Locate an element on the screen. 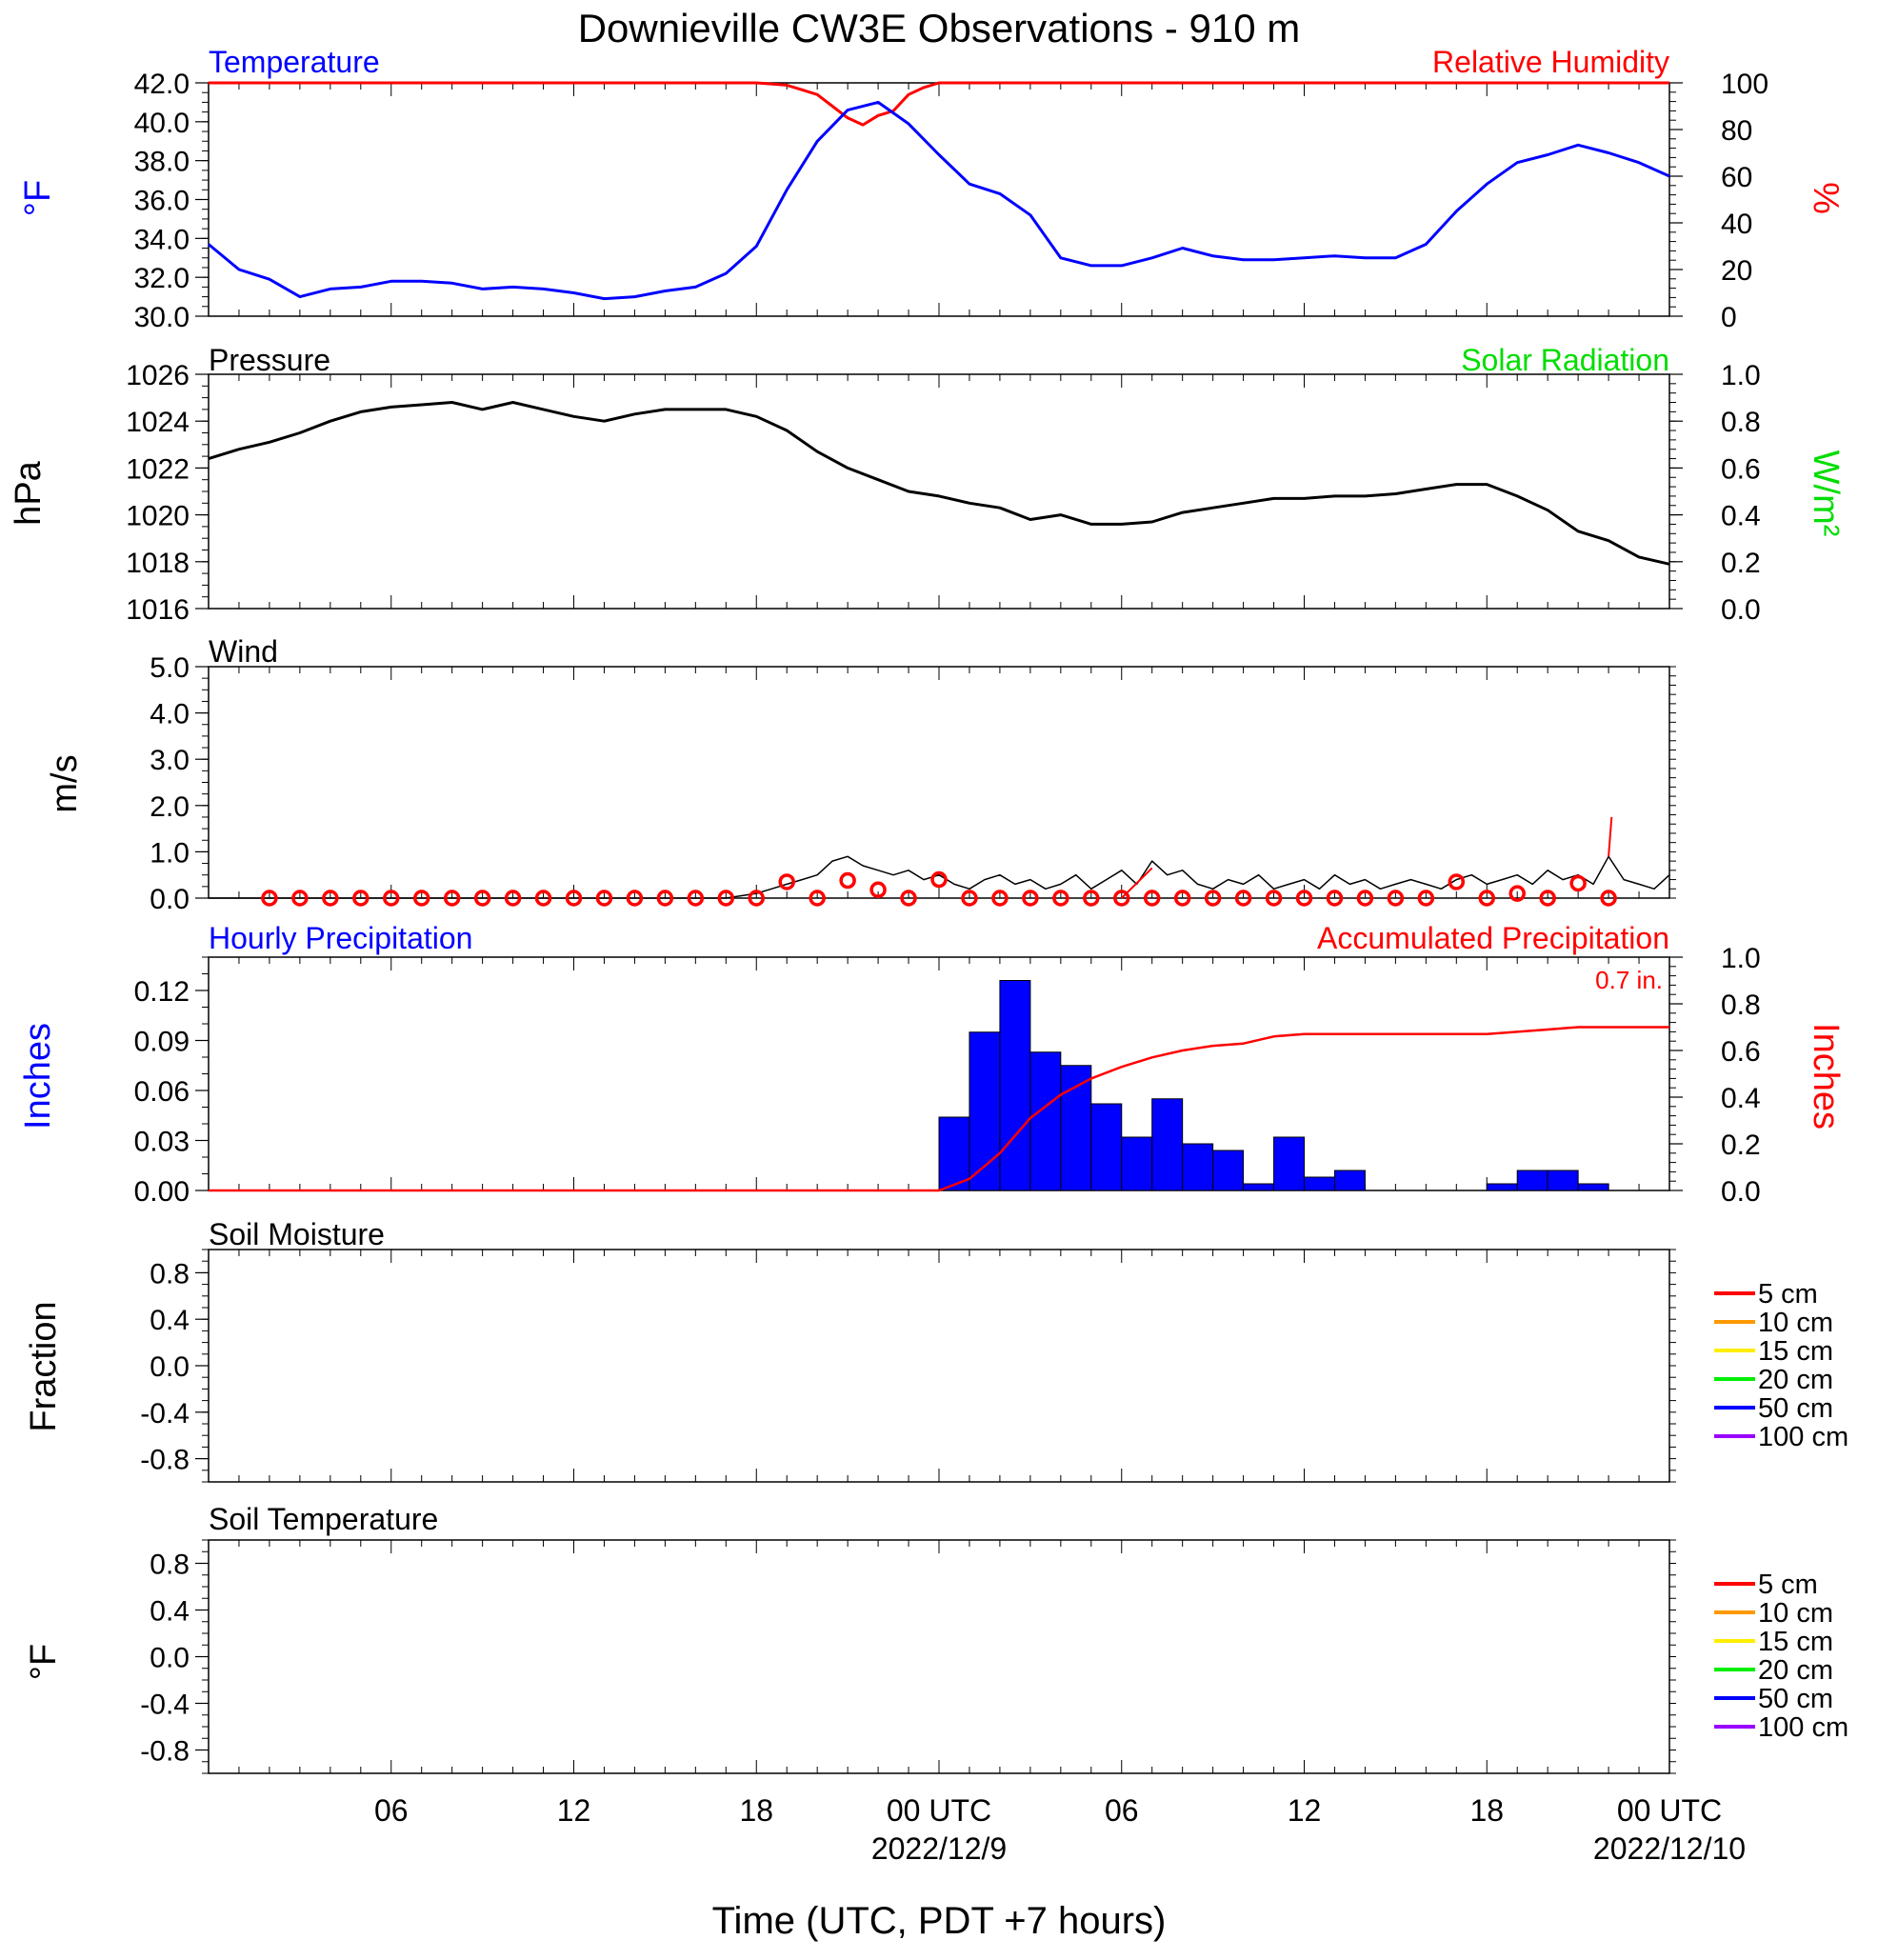 The height and width of the screenshot is (1960, 1878). soil-temperature-frame is located at coordinates (939, 1656).